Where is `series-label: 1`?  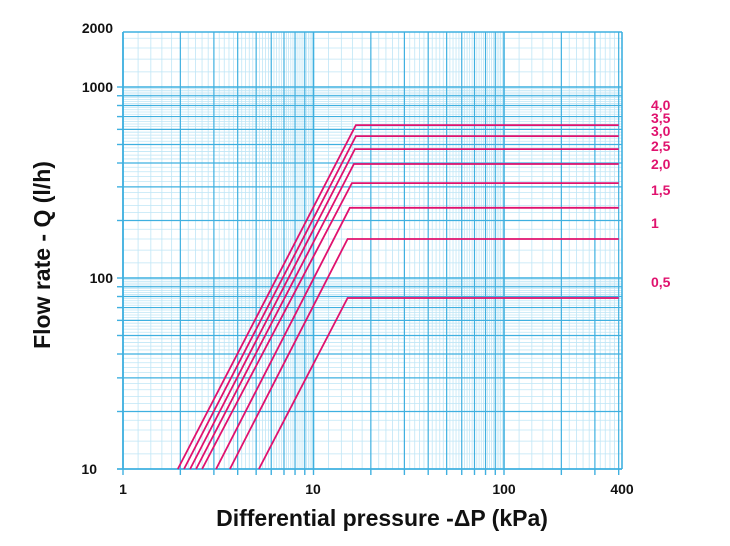
series-label: 1 is located at coordinates (655, 223).